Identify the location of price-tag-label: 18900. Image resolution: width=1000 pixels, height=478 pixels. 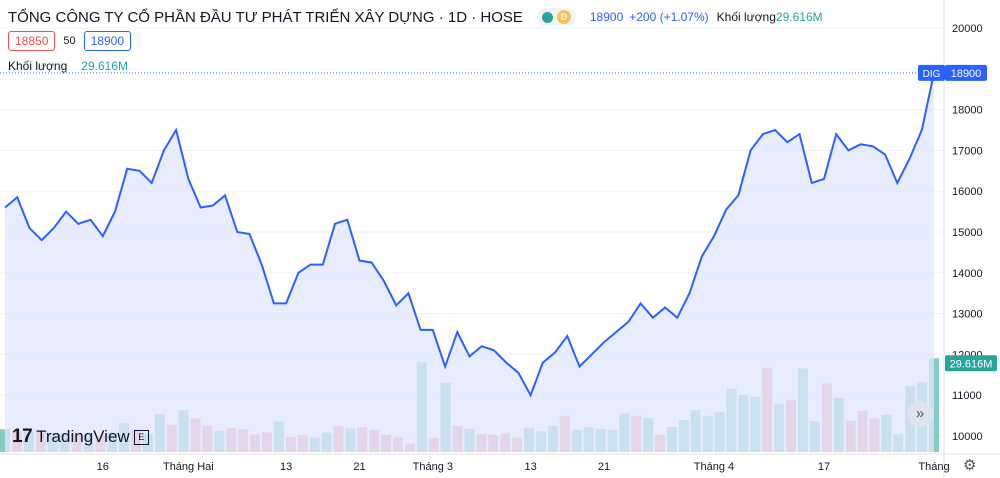
(966, 74).